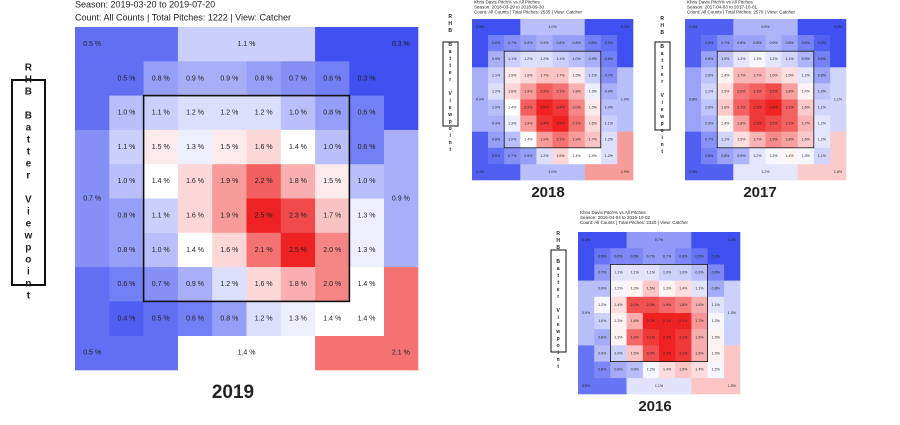 This screenshot has height=425, width=900. I want to click on strike-zone, so click(765, 99).